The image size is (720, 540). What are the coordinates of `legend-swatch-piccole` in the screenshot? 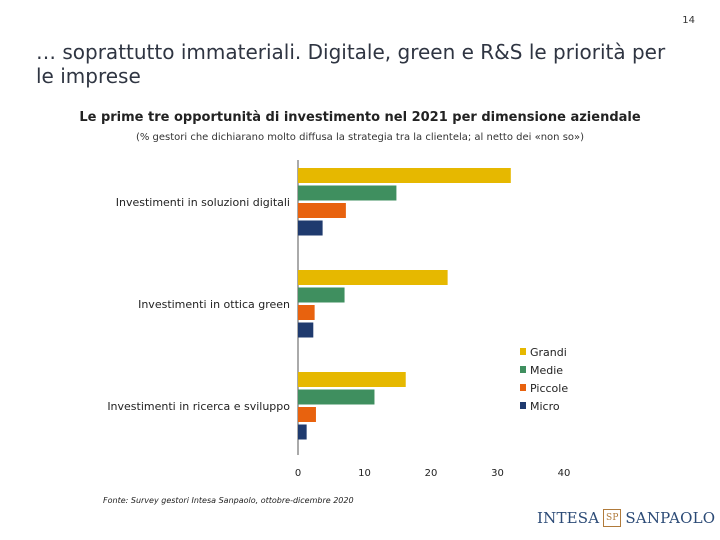 It's located at (523, 387).